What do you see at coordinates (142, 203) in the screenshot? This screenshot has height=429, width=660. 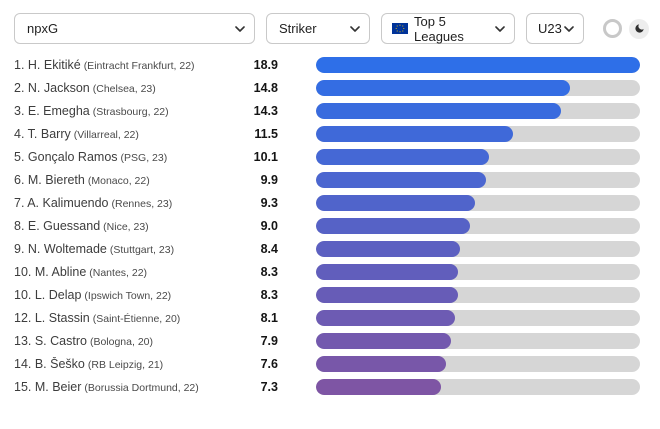 I see `player-club-age: (Rennes, 23)` at bounding box center [142, 203].